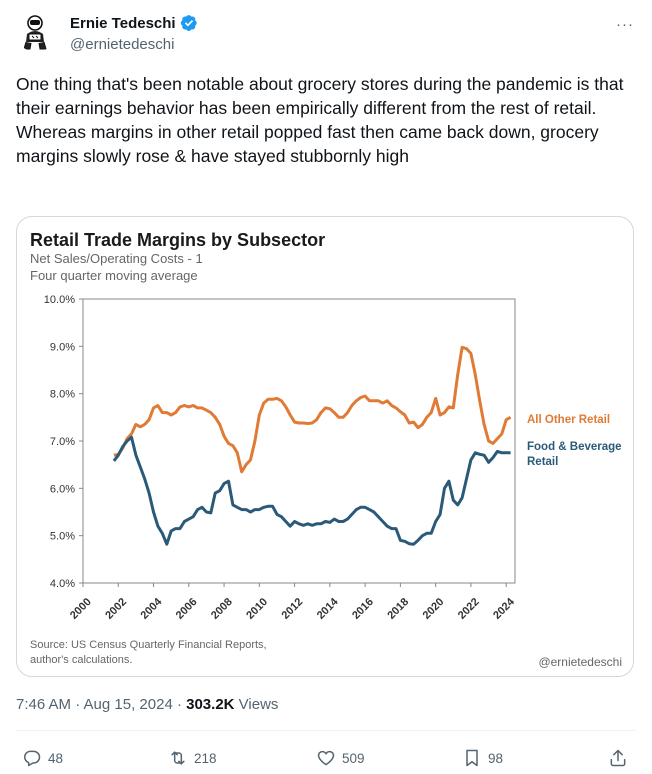 Image resolution: width=652 pixels, height=774 pixels. I want to click on chart-source-line: author's calculations., so click(81, 660).